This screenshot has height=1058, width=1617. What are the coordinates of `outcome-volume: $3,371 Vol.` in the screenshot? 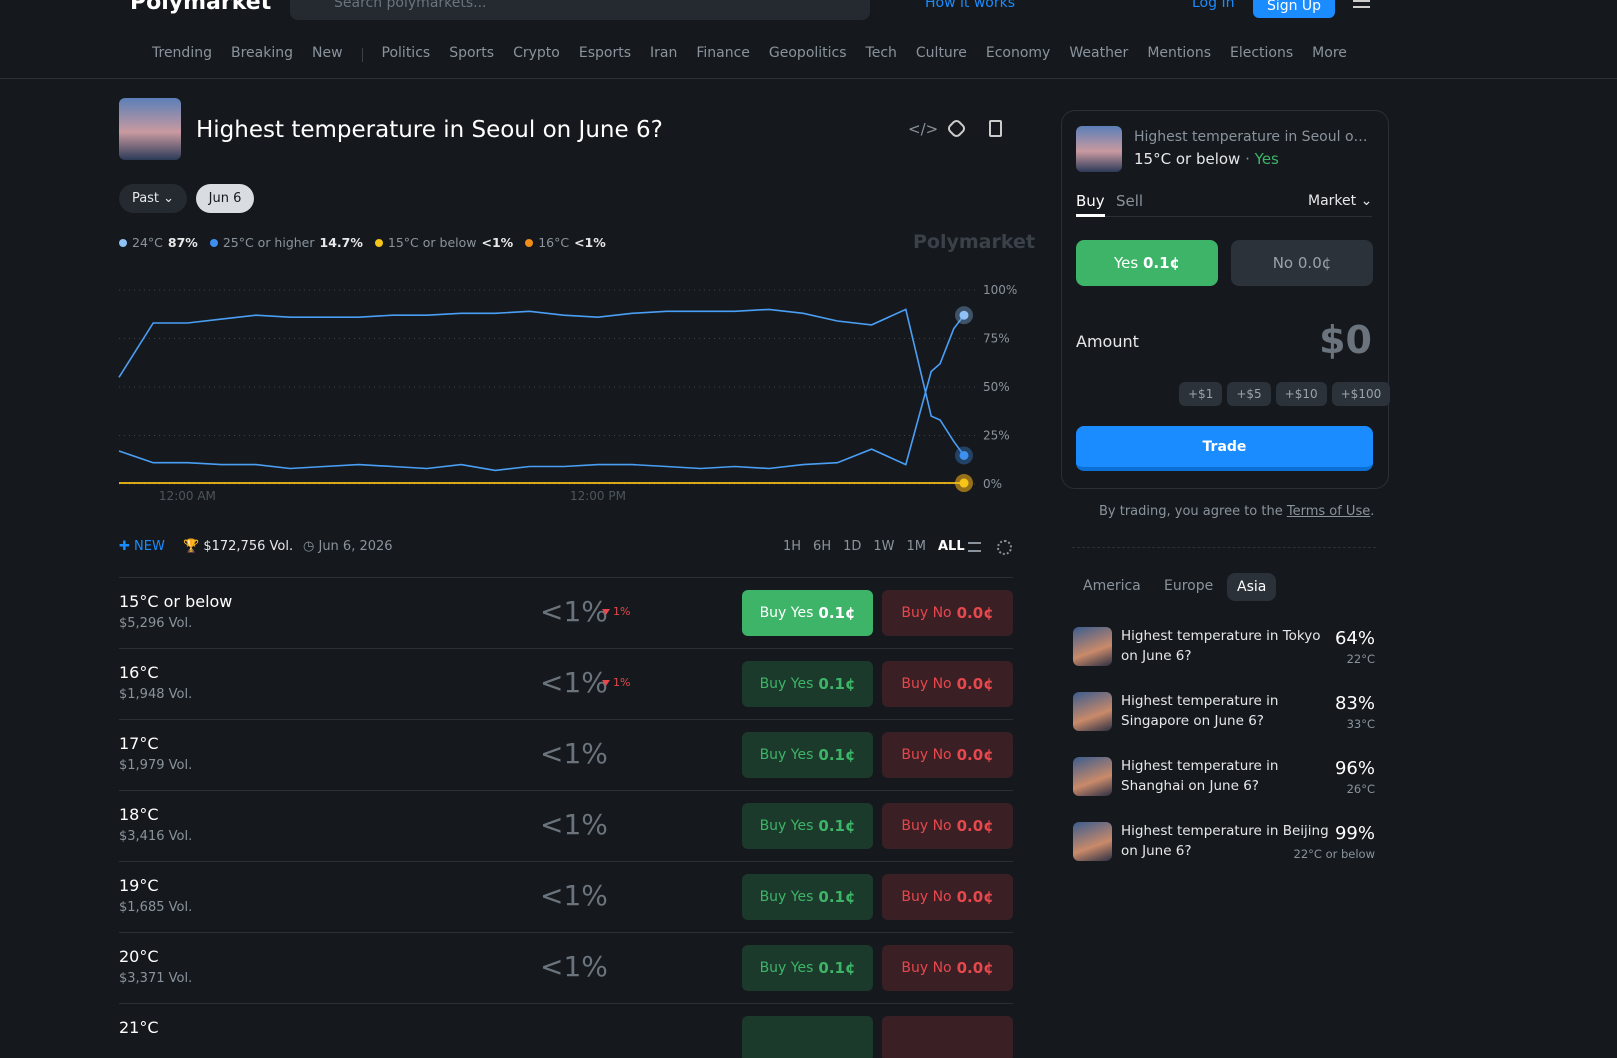 It's located at (156, 978).